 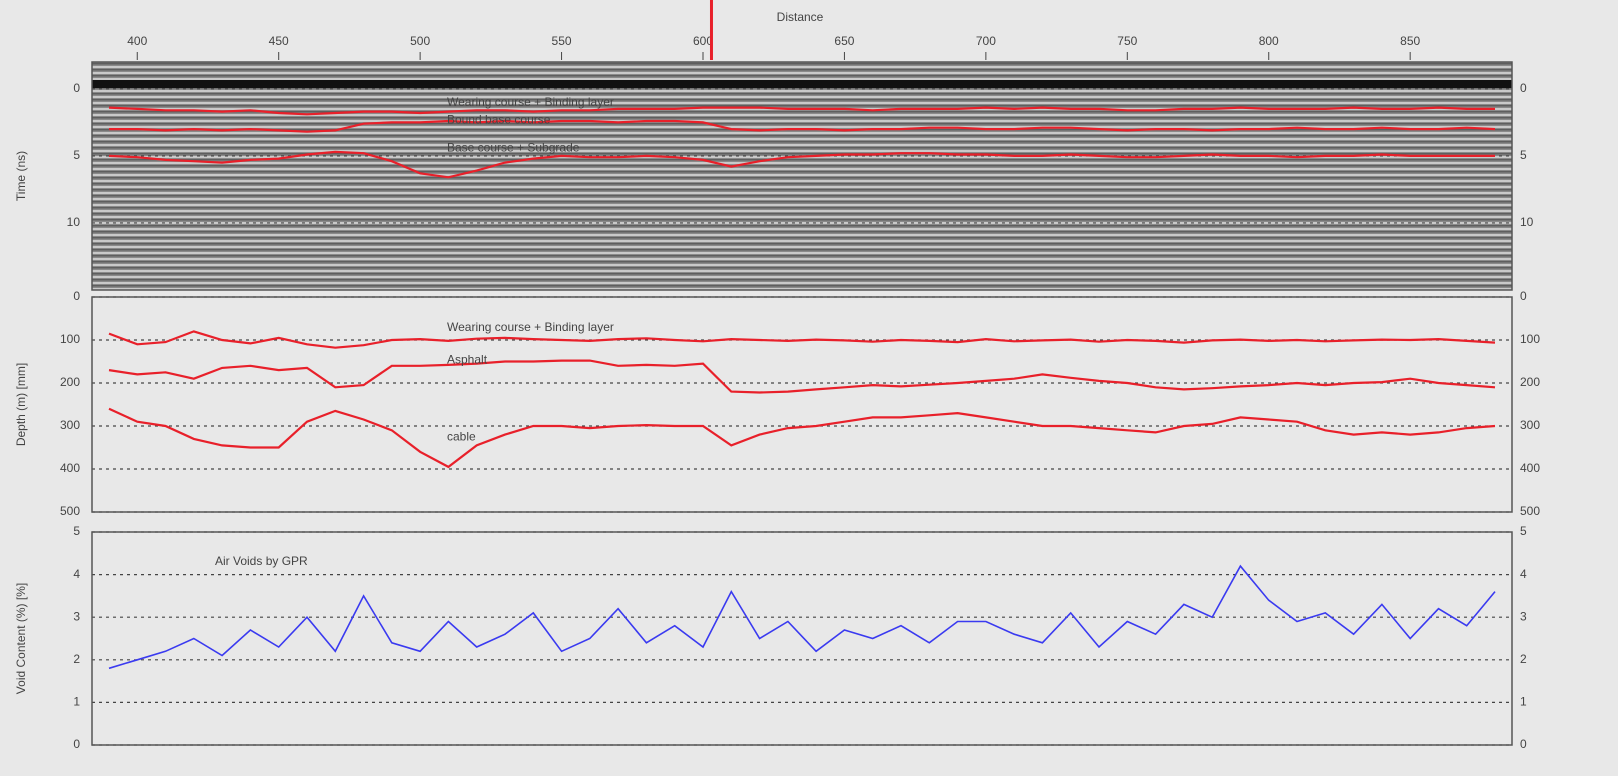 I want to click on y-tick-label-right: 200, so click(x=1530, y=382).